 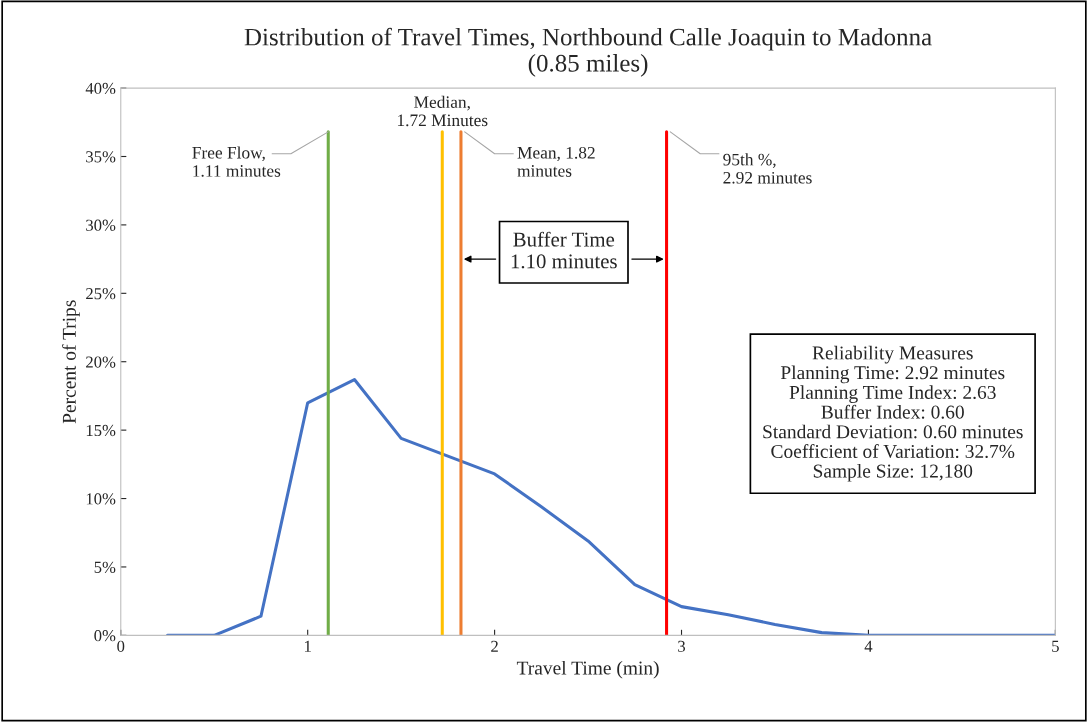 I want to click on y-tick-label: 0%, so click(x=105, y=636).